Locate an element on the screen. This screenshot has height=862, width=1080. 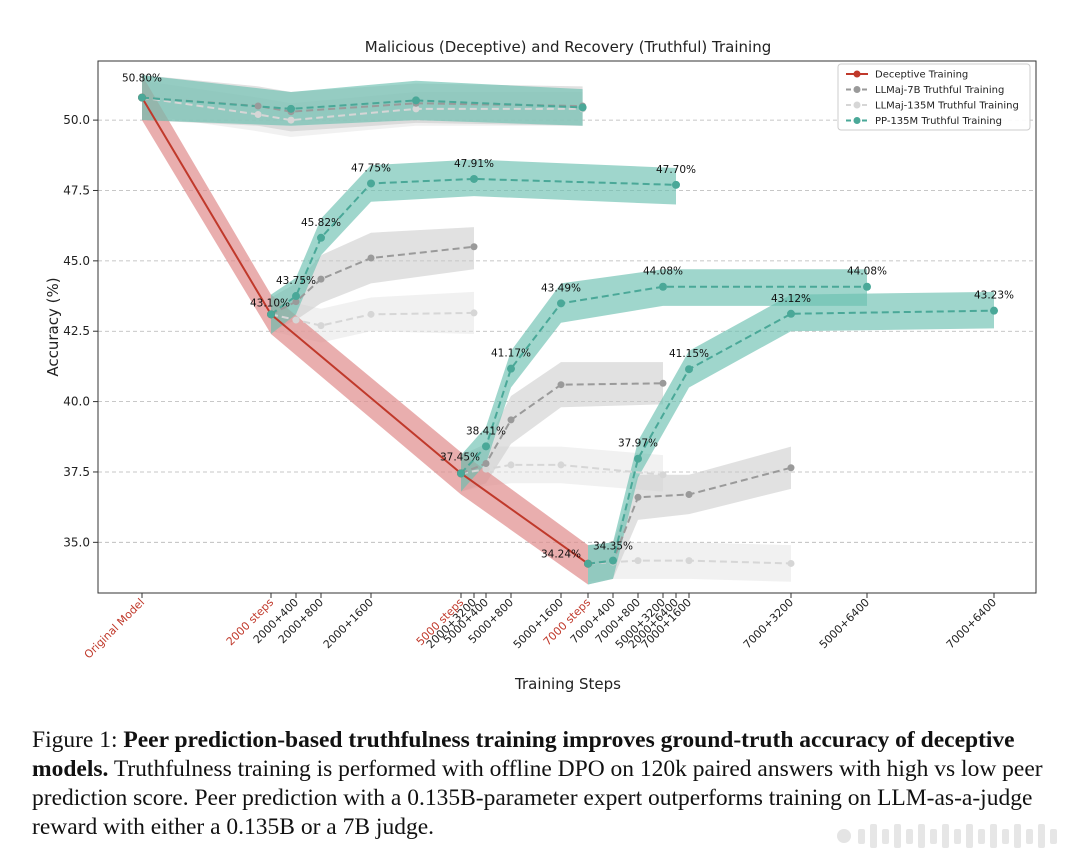
x-tick-label: Original Model is located at coordinates (114, 628).